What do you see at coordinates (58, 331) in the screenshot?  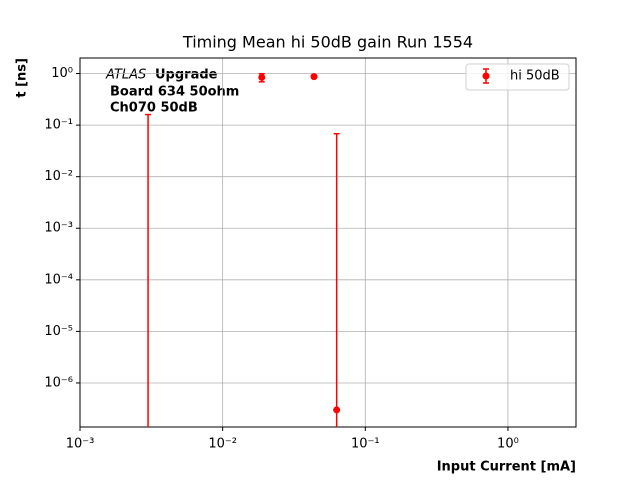 I see `y-tick-label: 10⁻⁵` at bounding box center [58, 331].